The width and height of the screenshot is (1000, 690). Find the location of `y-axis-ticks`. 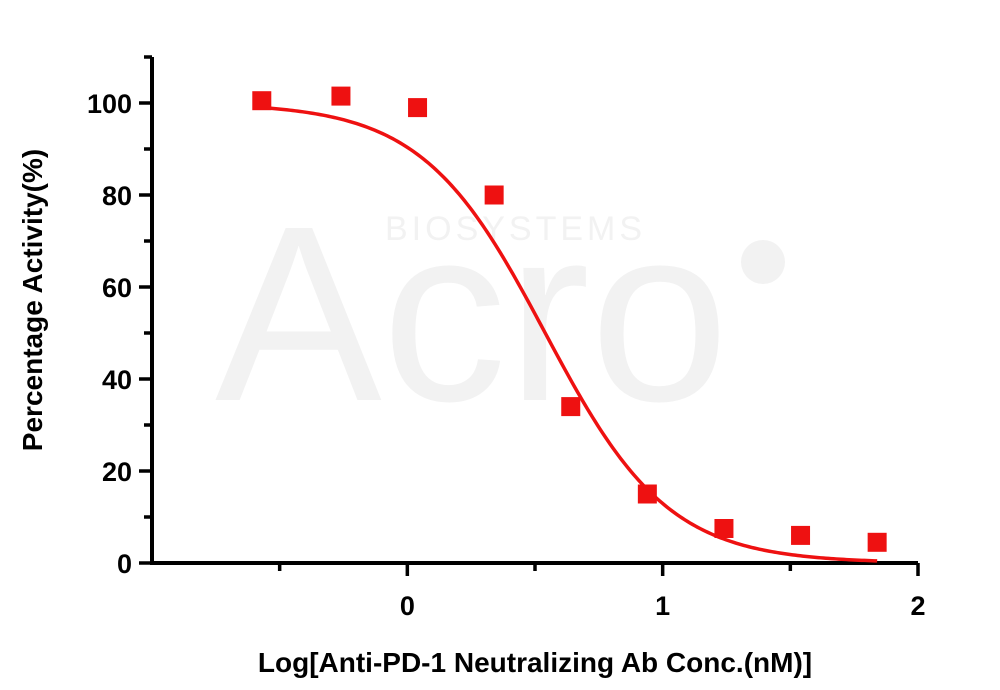

y-axis-ticks is located at coordinates (145, 310).